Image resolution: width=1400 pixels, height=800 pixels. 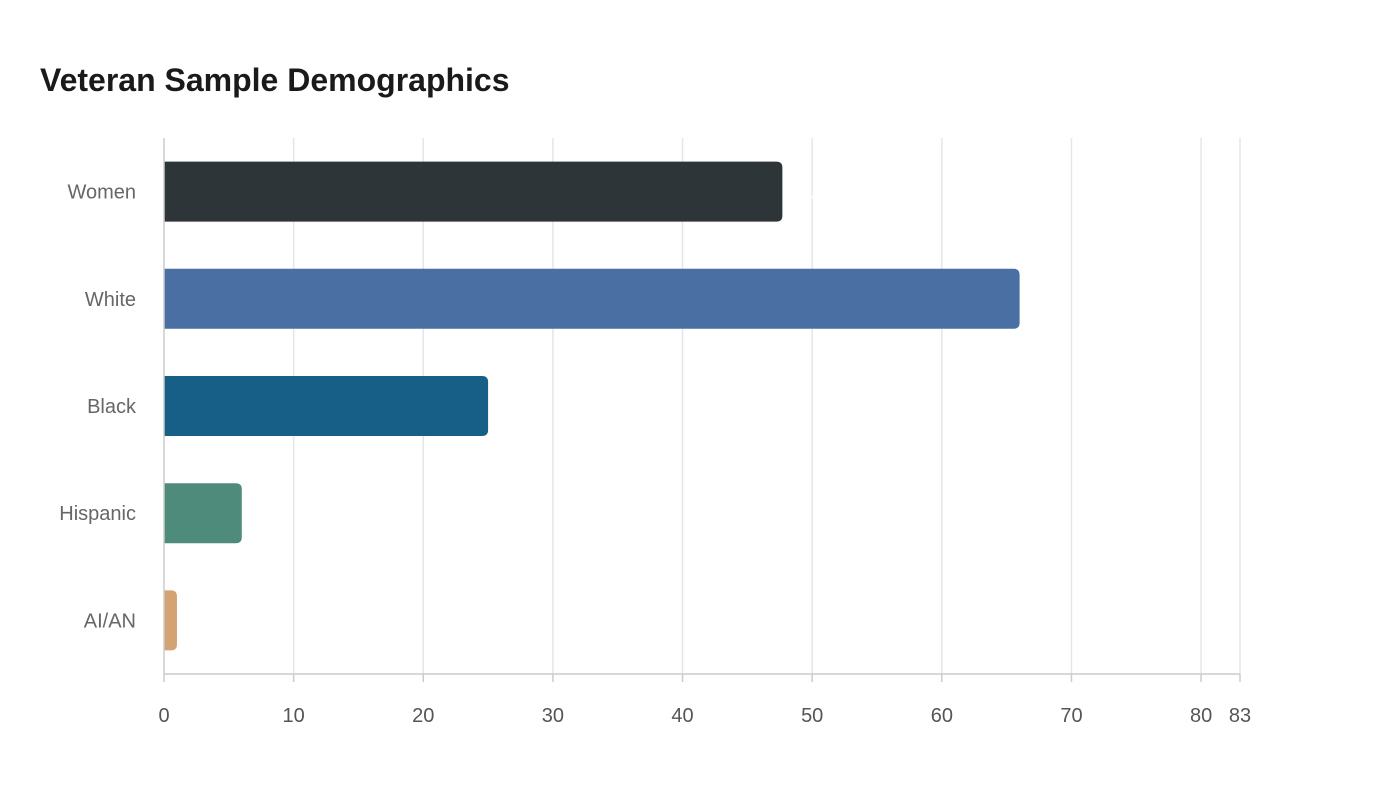 I want to click on x-tick-label: 70, so click(x=1071, y=716).